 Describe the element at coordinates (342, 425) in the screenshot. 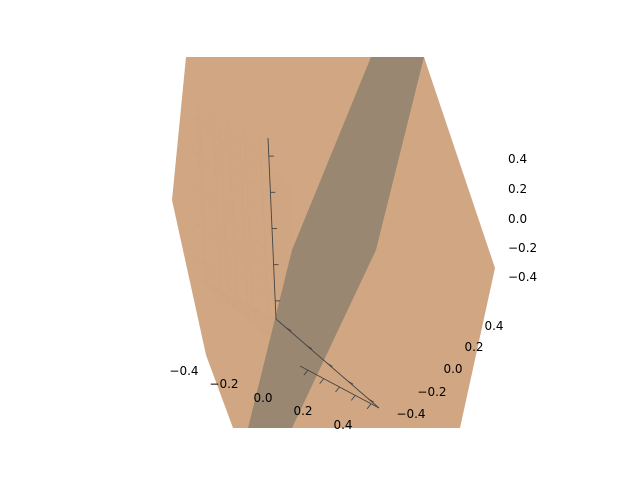

I see `x-tick-label: 0.4` at that location.